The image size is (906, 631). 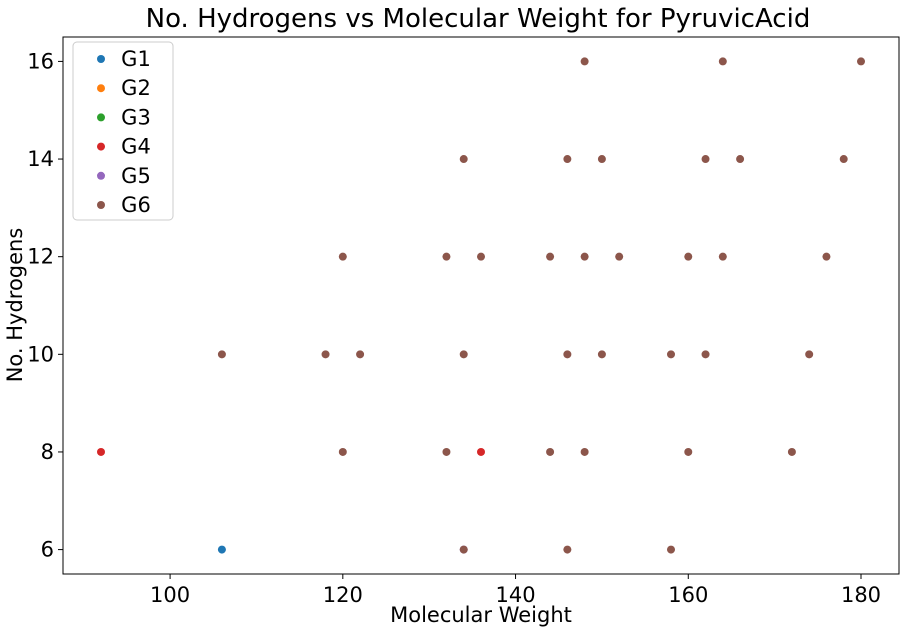 What do you see at coordinates (101, 88) in the screenshot?
I see `legend-marker-g2` at bounding box center [101, 88].